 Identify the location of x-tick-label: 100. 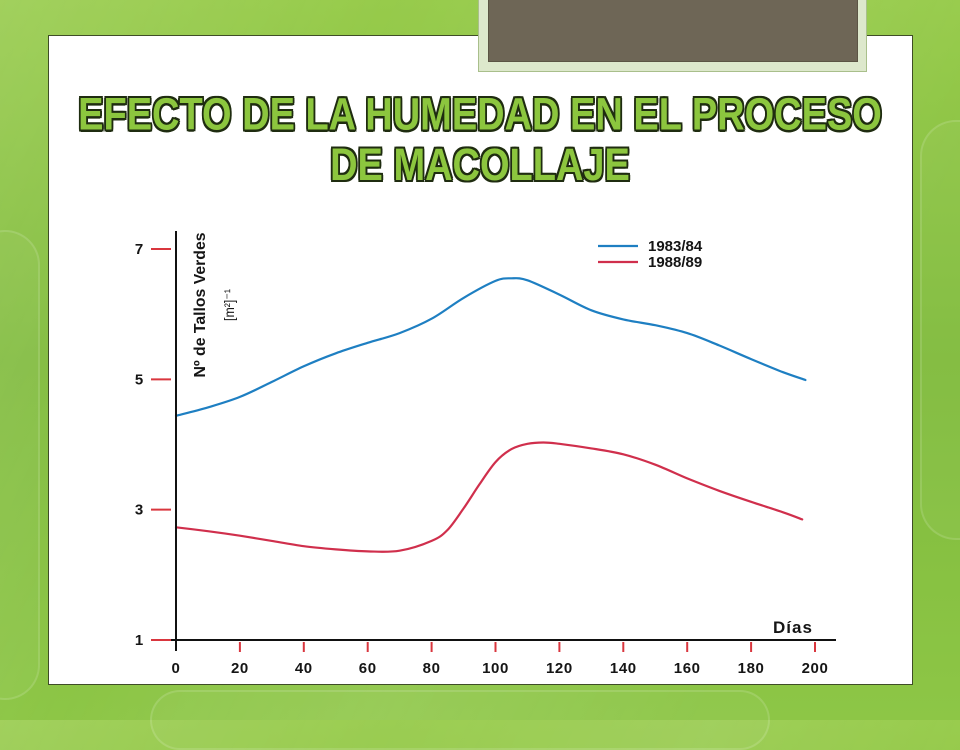
(495, 668).